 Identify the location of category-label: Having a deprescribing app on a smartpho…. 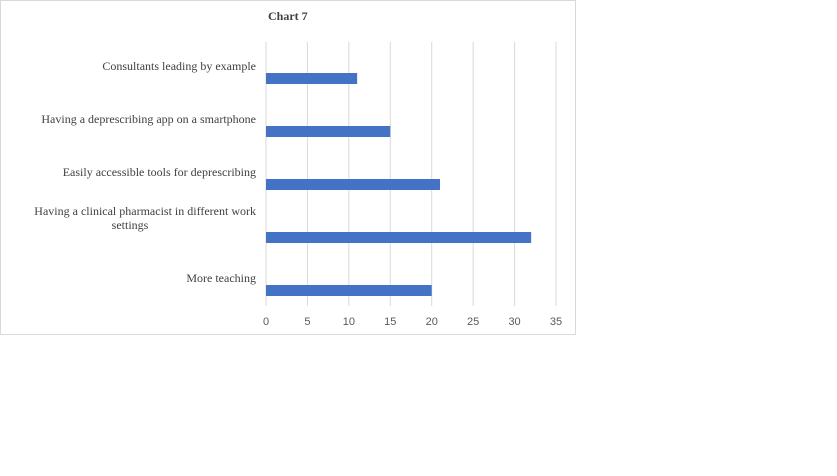
(148, 119).